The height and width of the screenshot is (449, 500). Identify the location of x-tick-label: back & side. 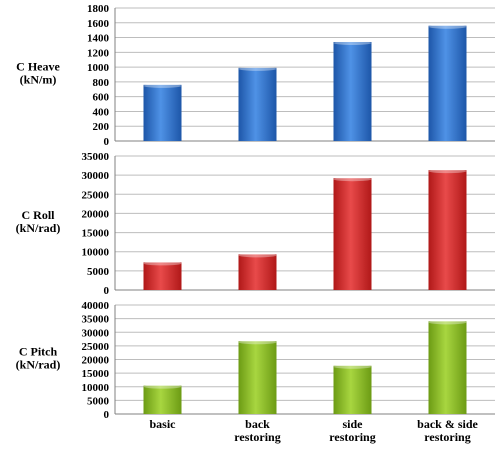
(447, 424).